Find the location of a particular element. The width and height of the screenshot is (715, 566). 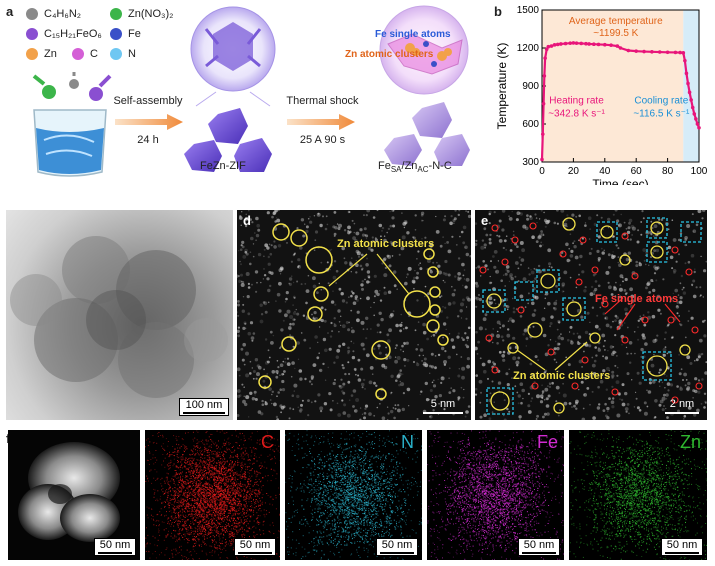

step2-condition: 25 A 90 s is located at coordinates (322, 140).